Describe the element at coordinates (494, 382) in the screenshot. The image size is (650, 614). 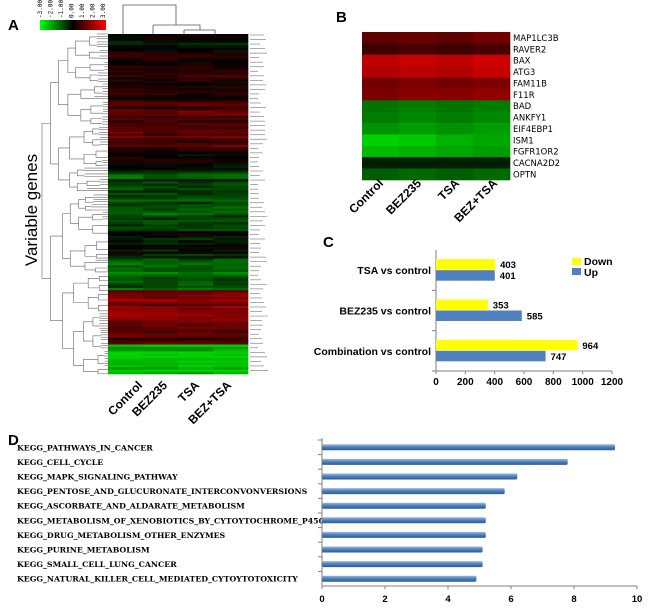
I see `panel-c-x-tick-label: 400` at that location.